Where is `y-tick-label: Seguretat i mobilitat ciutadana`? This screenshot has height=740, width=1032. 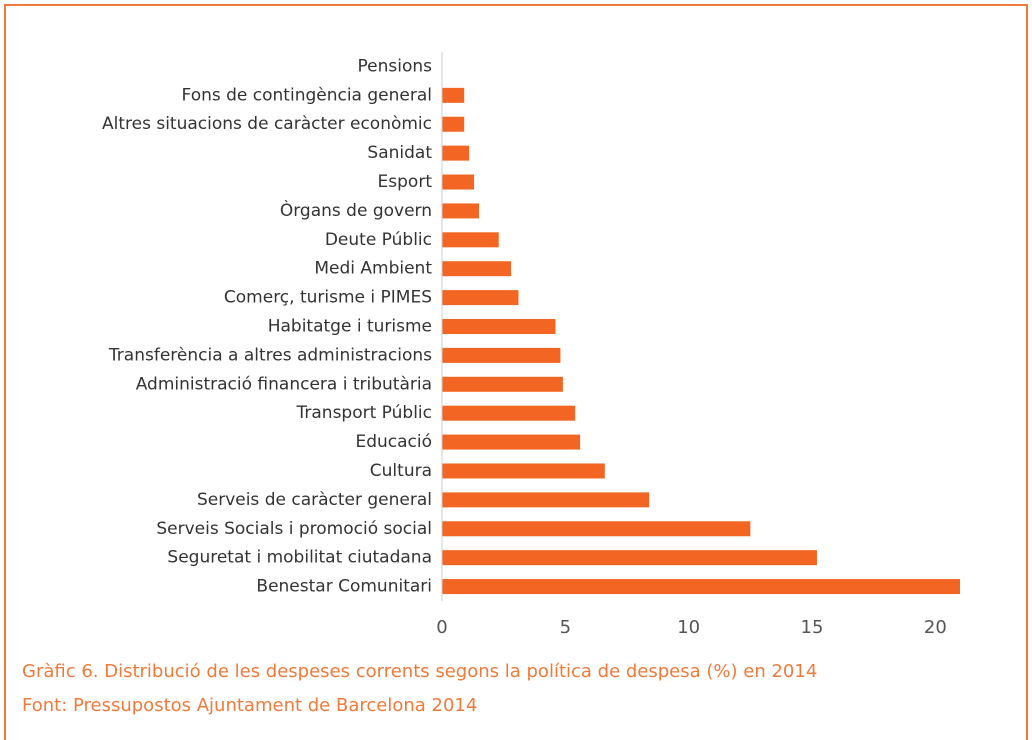
y-tick-label: Seguretat i mobilitat ciutadana is located at coordinates (299, 558).